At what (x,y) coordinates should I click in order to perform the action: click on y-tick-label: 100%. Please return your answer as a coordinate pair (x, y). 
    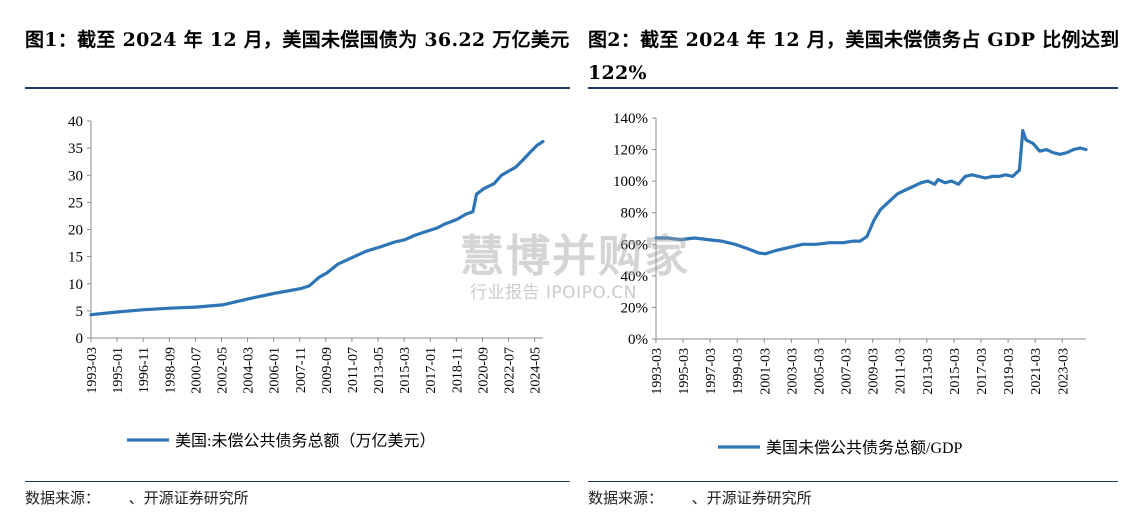
    Looking at the image, I should click on (630, 182).